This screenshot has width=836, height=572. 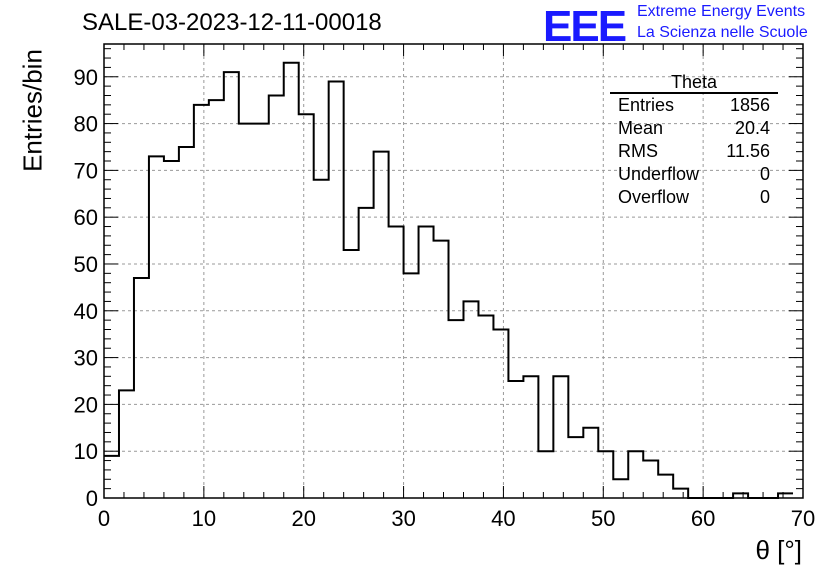 I want to click on eee-logo: EEE, so click(x=585, y=26).